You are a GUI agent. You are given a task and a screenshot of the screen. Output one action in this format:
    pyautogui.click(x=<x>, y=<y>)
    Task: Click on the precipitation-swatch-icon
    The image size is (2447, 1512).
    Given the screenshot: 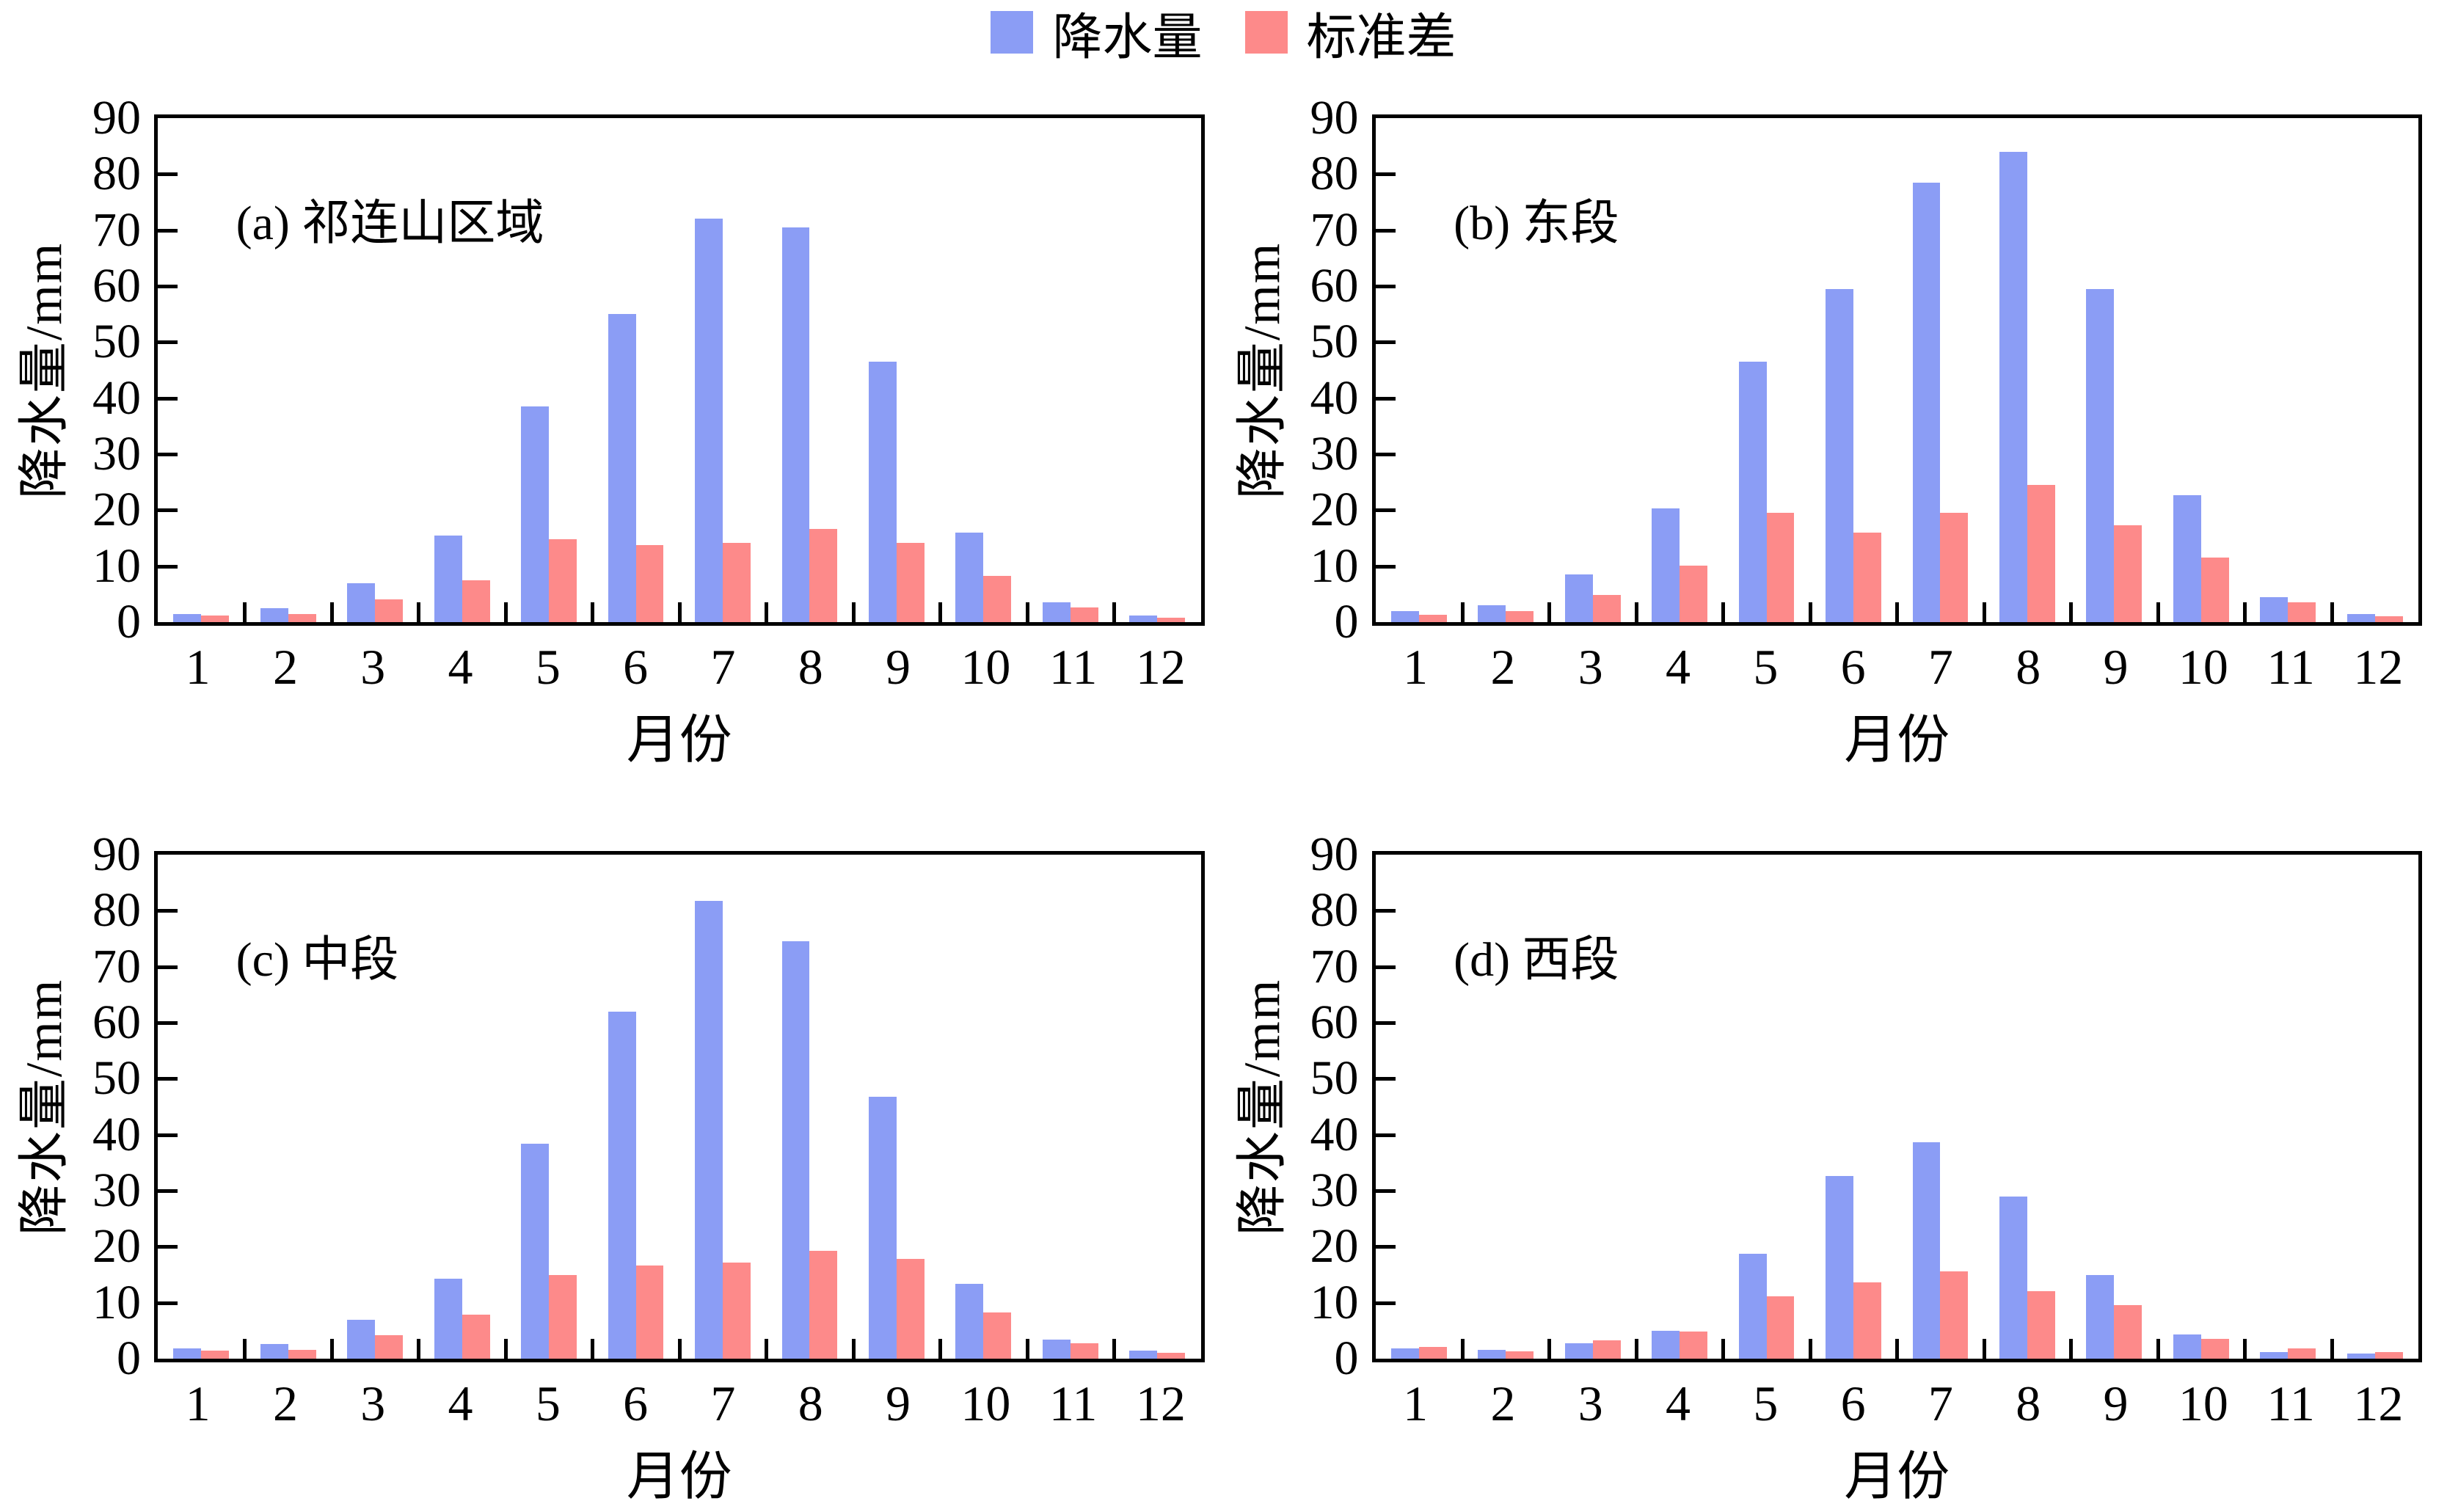 What is the action you would take?
    pyautogui.click(x=1013, y=33)
    